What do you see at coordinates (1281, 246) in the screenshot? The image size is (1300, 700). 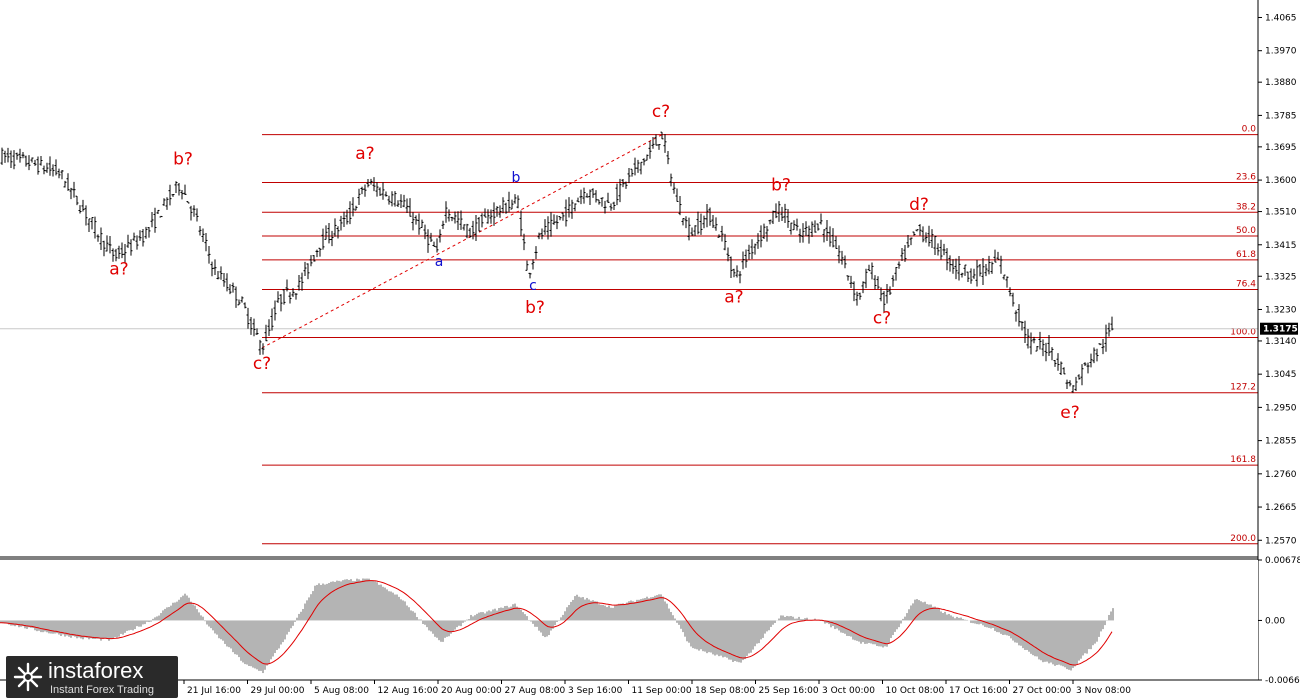 I see `price-tick-label: 1.3415` at bounding box center [1281, 246].